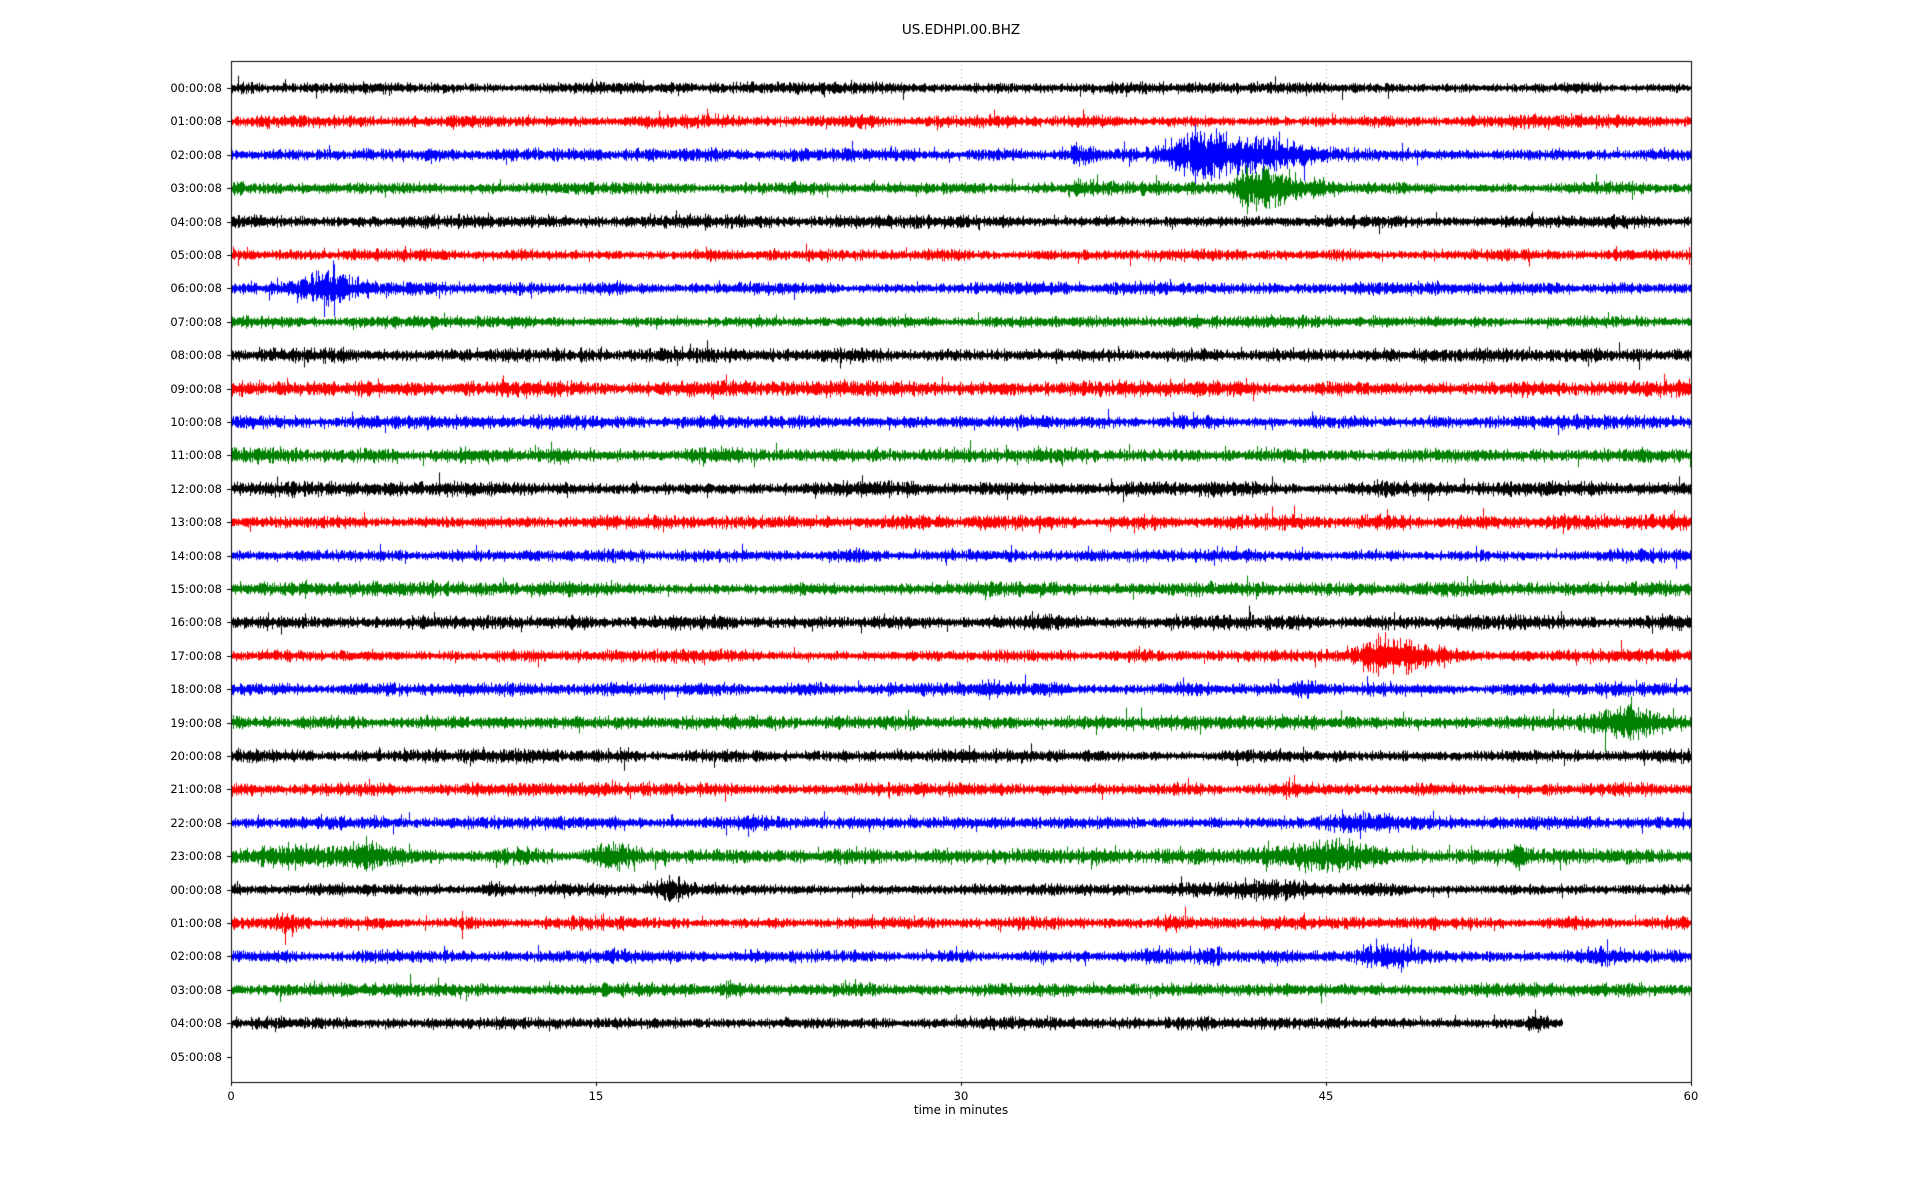 This screenshot has width=1920, height=1200. What do you see at coordinates (196, 622) in the screenshot?
I see `y-tick-label: 16:00:08` at bounding box center [196, 622].